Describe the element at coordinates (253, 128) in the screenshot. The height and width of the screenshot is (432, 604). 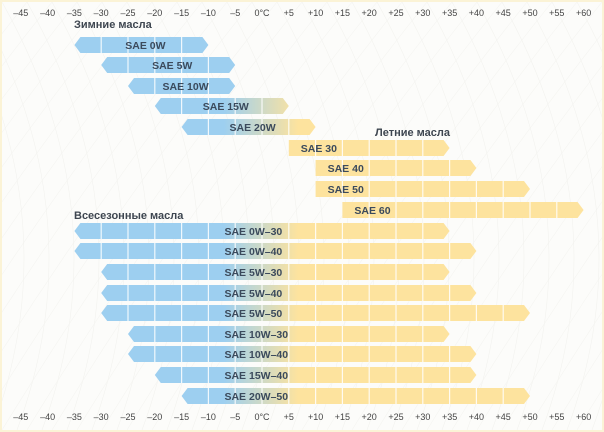
I see `bar-label: SAE 20W` at that location.